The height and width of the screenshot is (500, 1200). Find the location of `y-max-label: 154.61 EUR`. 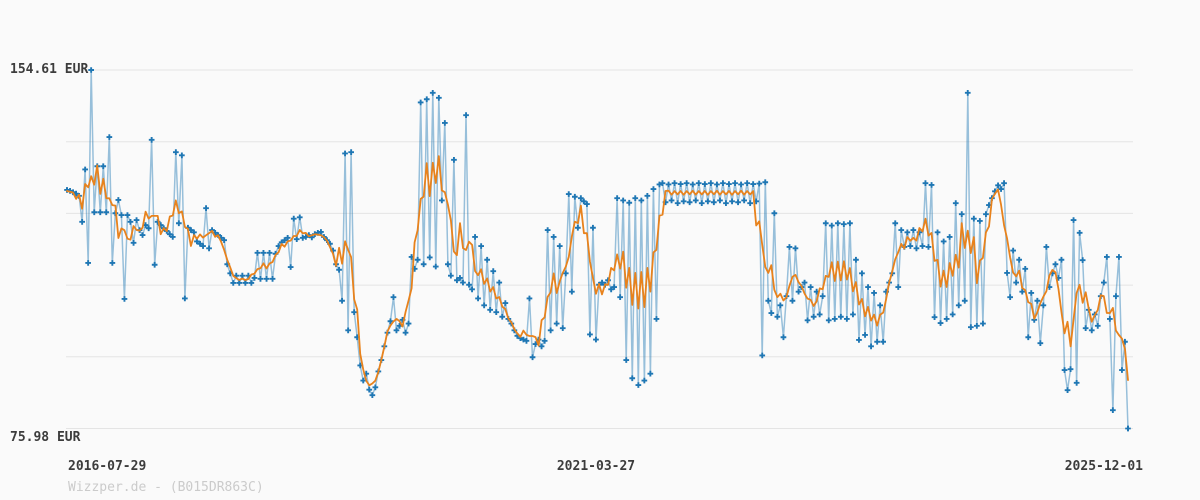

y-max-label: 154.61 EUR is located at coordinates (49, 69).